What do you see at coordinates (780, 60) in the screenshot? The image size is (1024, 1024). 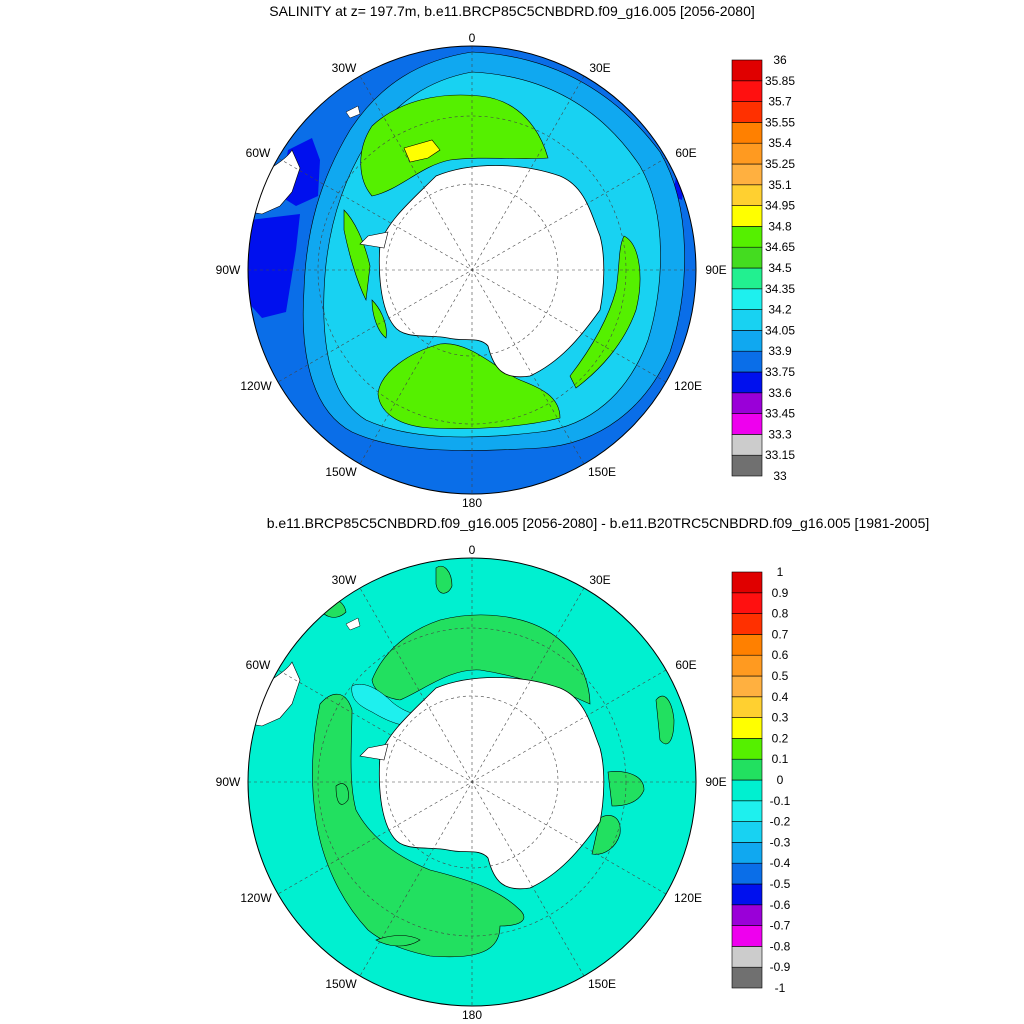 I see `colorbar-label: 36` at bounding box center [780, 60].